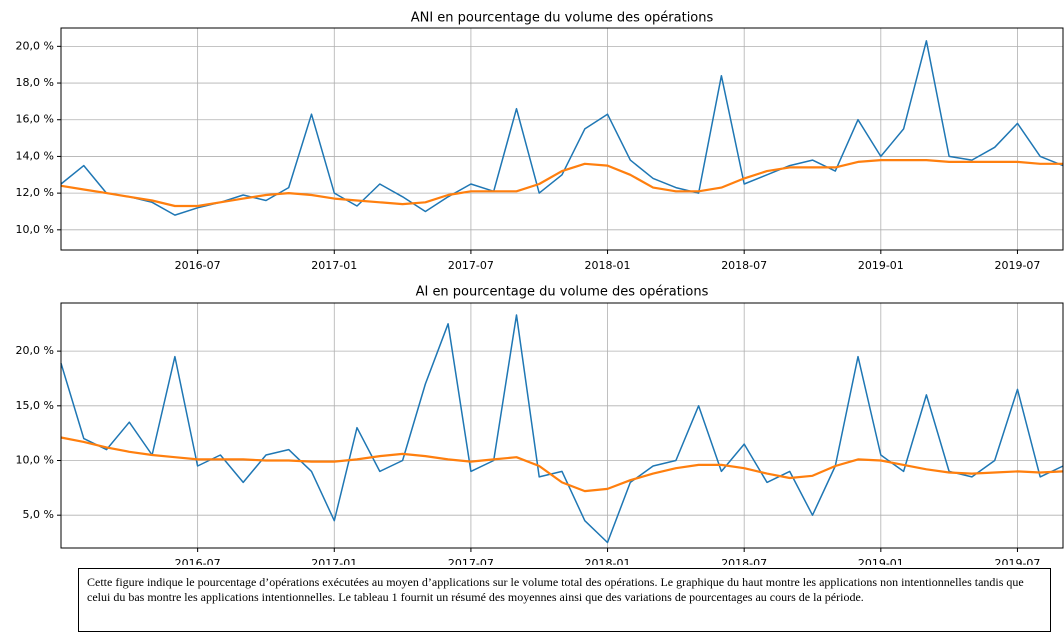  I want to click on y-tick-label: 14,0 %, so click(35, 155).